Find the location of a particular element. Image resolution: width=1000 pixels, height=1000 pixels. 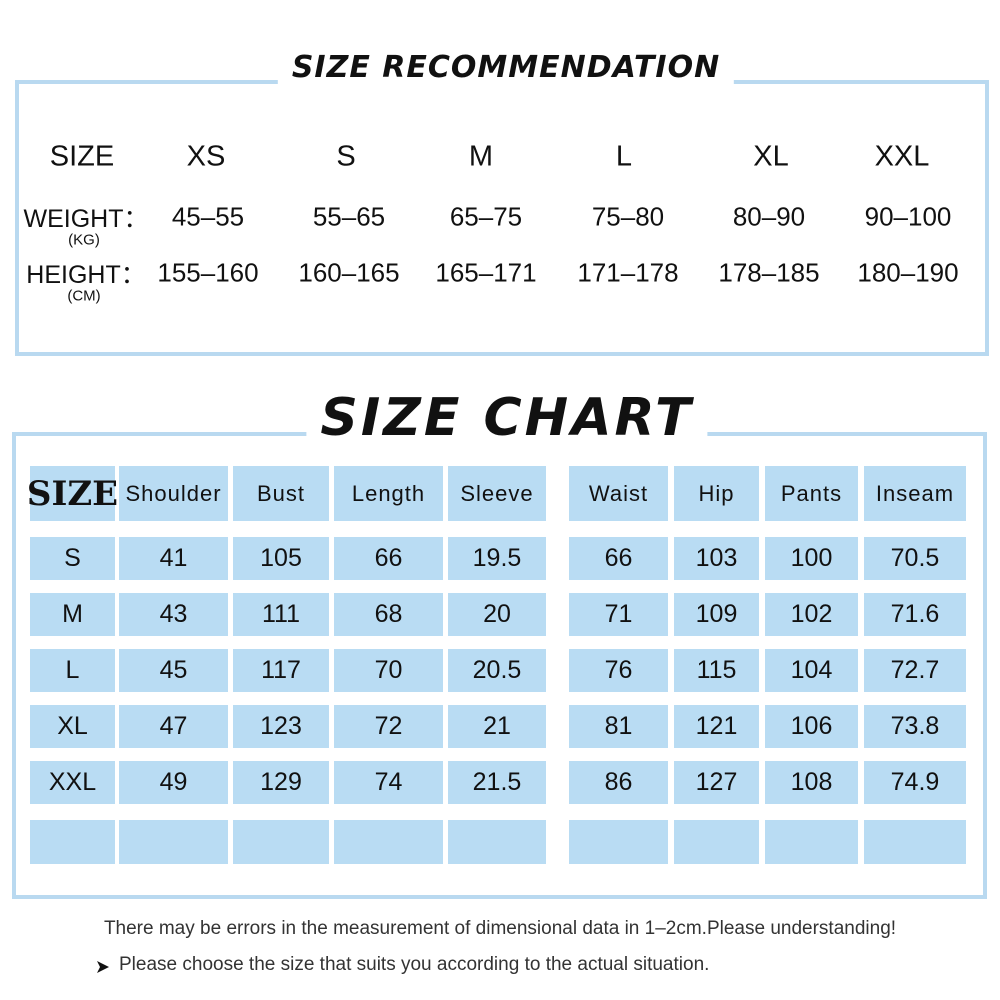

value-cell: 47 is located at coordinates (173, 726).